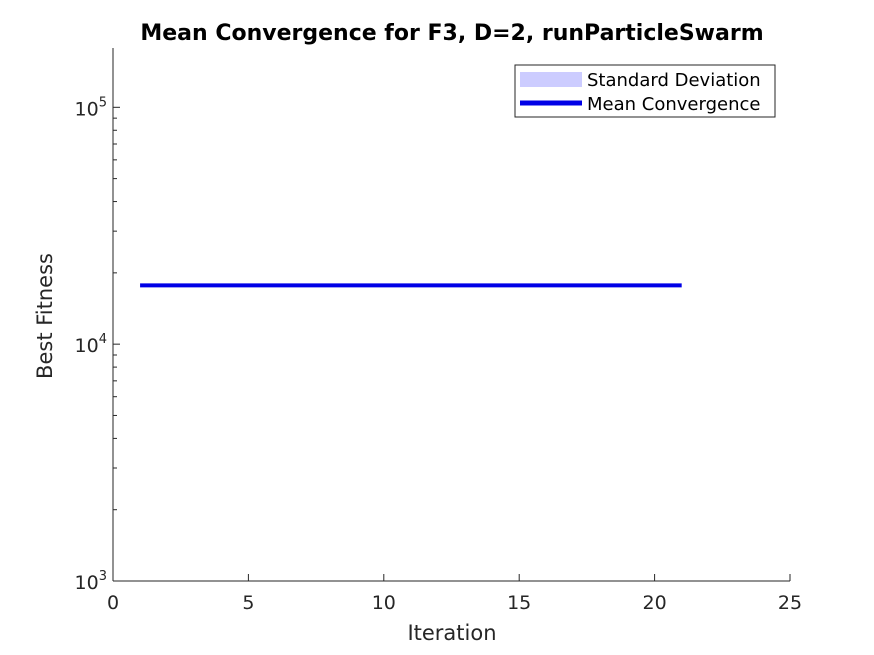 The height and width of the screenshot is (655, 874). I want to click on y-tick-exponent: 5, so click(103, 102).